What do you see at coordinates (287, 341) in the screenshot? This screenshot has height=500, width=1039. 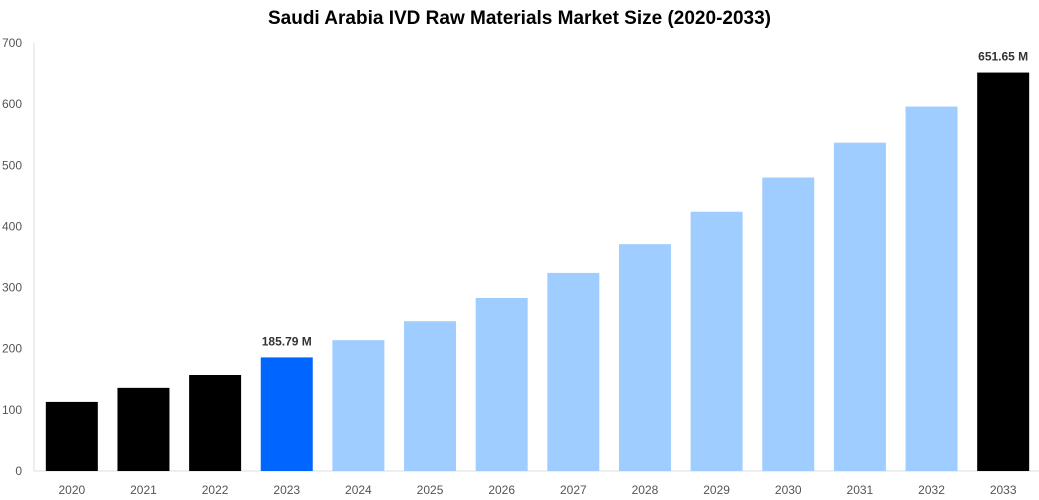 I see `data-label: 185.79 M` at bounding box center [287, 341].